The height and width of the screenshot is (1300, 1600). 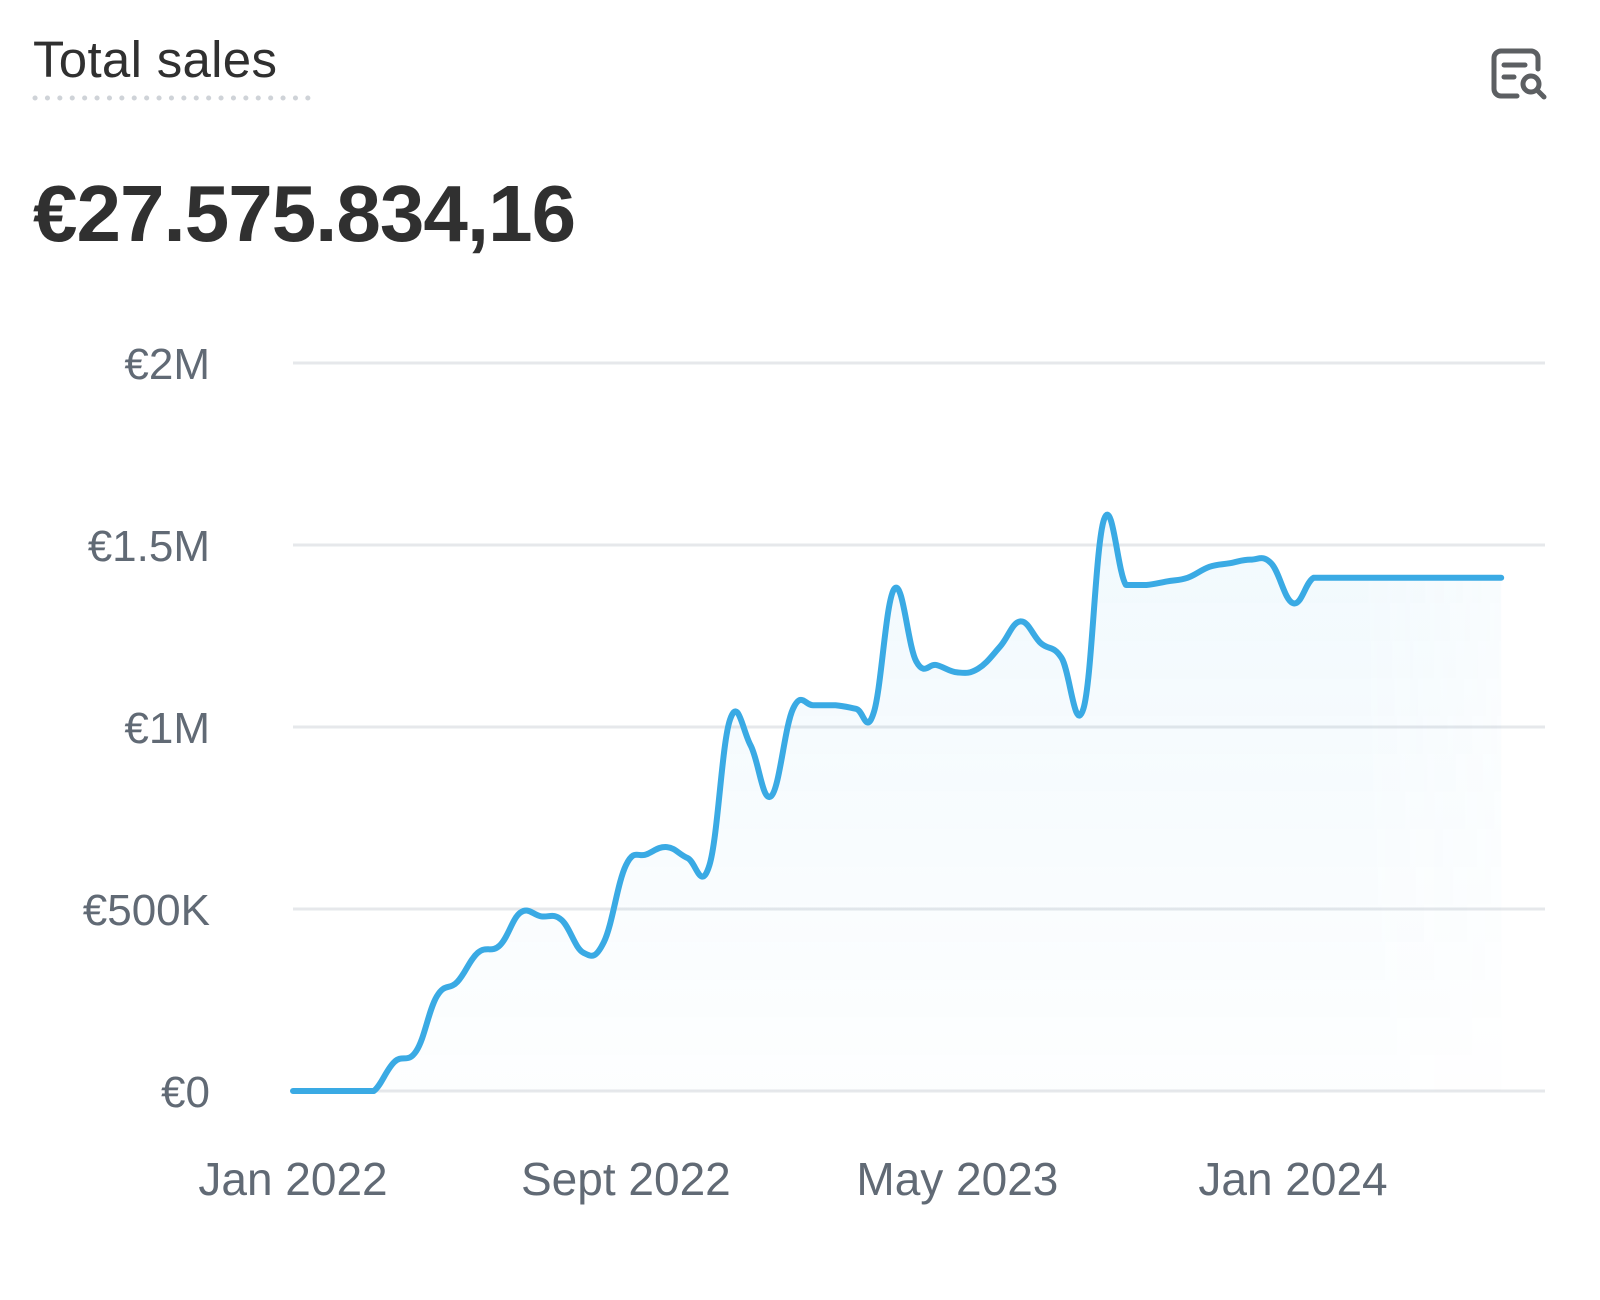 What do you see at coordinates (292, 1179) in the screenshot?
I see `x-tick-label: Jan 2022` at bounding box center [292, 1179].